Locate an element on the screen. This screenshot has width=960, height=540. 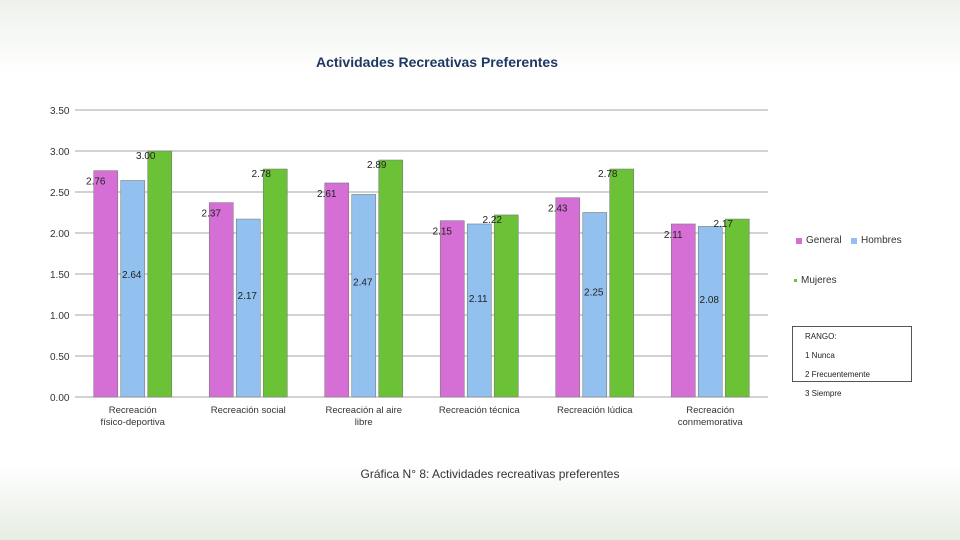
y-tick-label: 1.50 is located at coordinates (60, 275).